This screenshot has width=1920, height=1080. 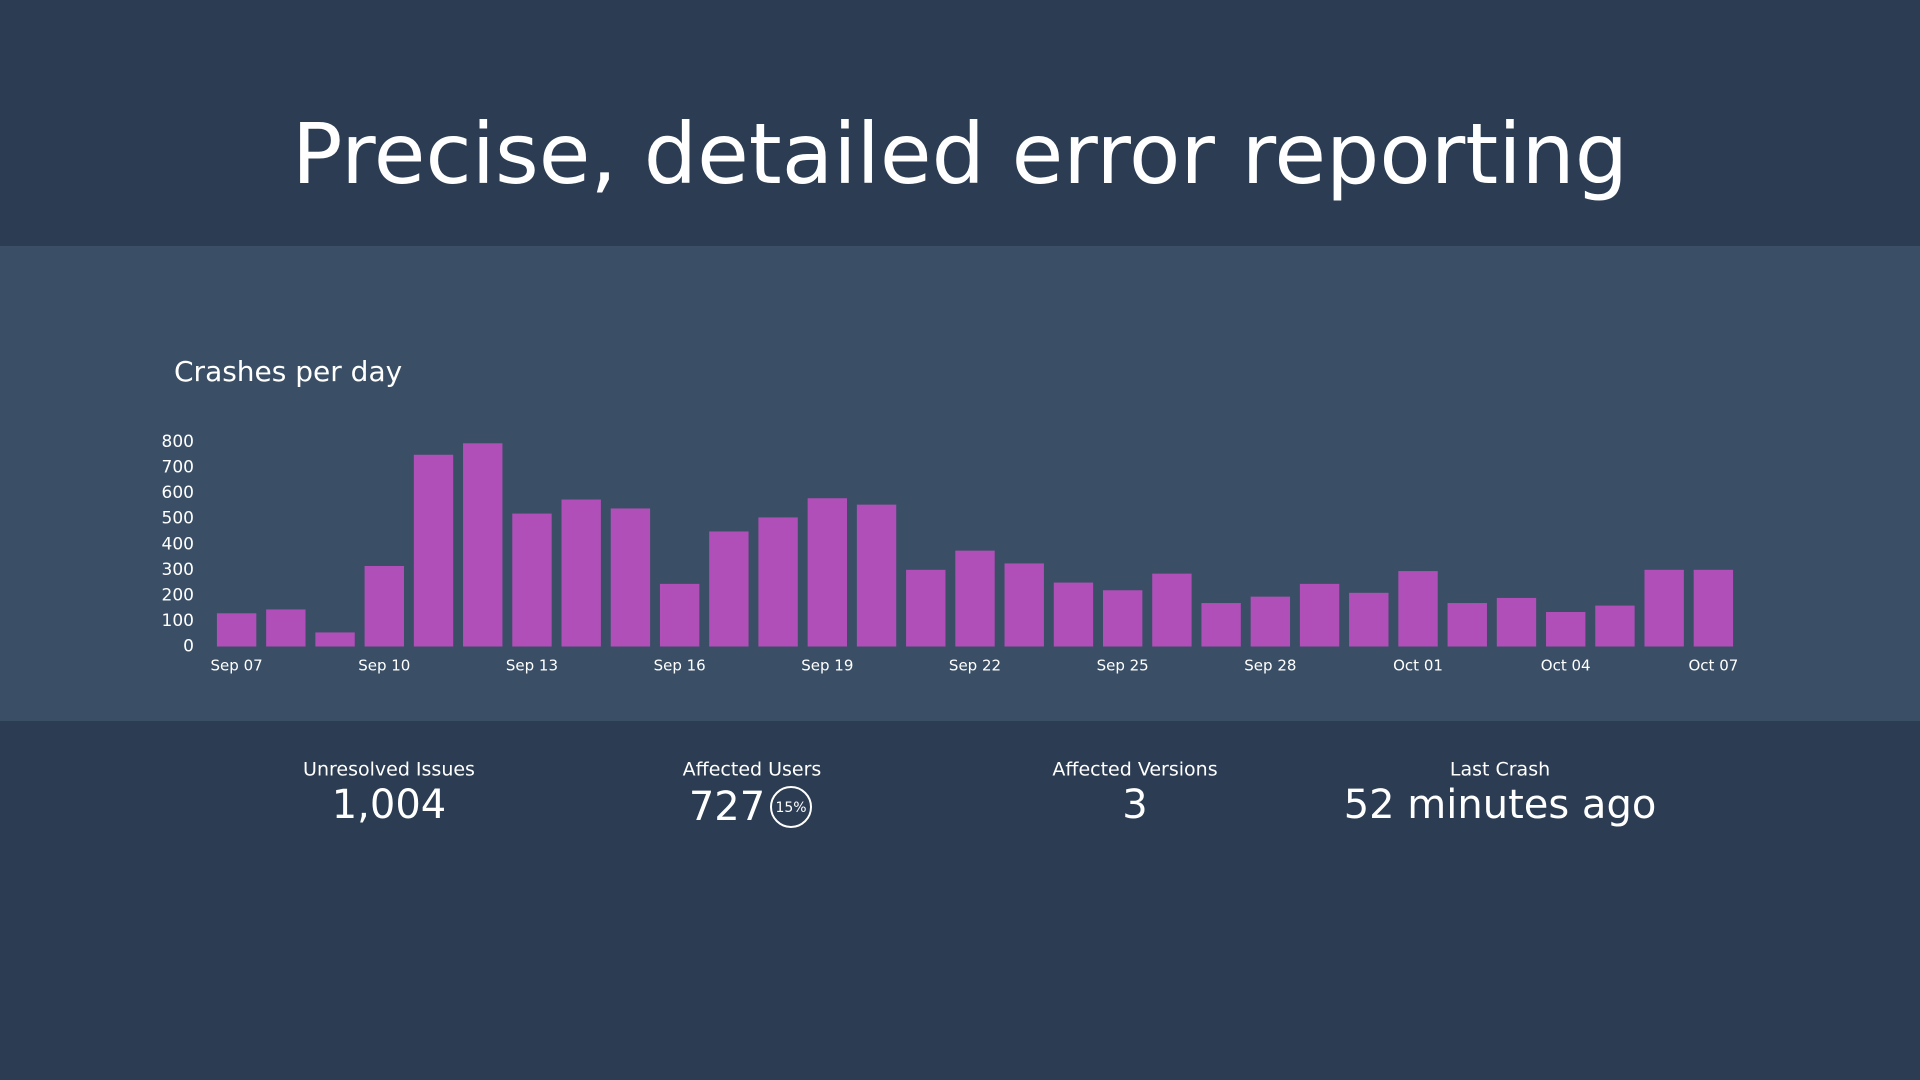 What do you see at coordinates (288, 371) in the screenshot?
I see `chart-title: Crashes per day` at bounding box center [288, 371].